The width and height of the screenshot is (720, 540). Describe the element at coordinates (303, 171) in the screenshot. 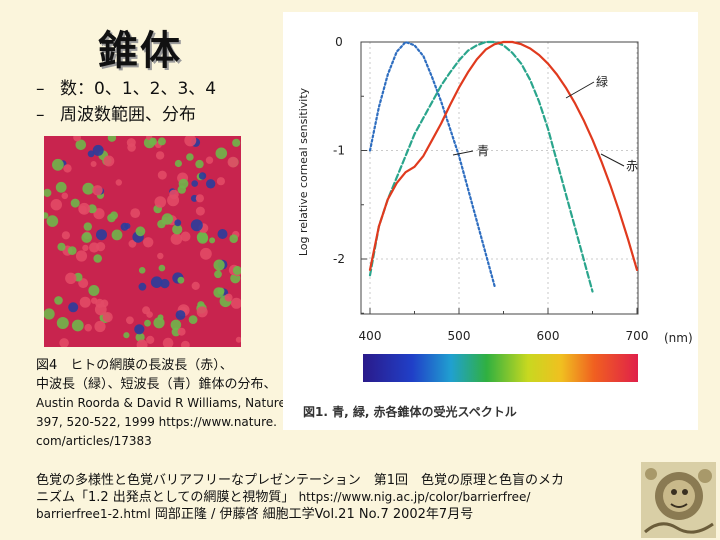

I see `y-axis-label: Log relative corneal sensitivity` at that location.